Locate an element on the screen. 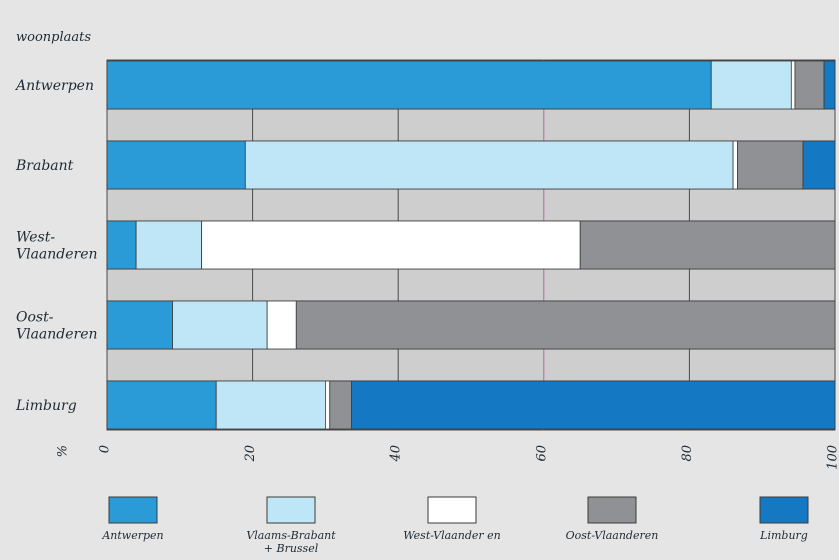 The height and width of the screenshot is (560, 839). tick-labels: 0 20 40 60 80 100 is located at coordinates (468, 457).